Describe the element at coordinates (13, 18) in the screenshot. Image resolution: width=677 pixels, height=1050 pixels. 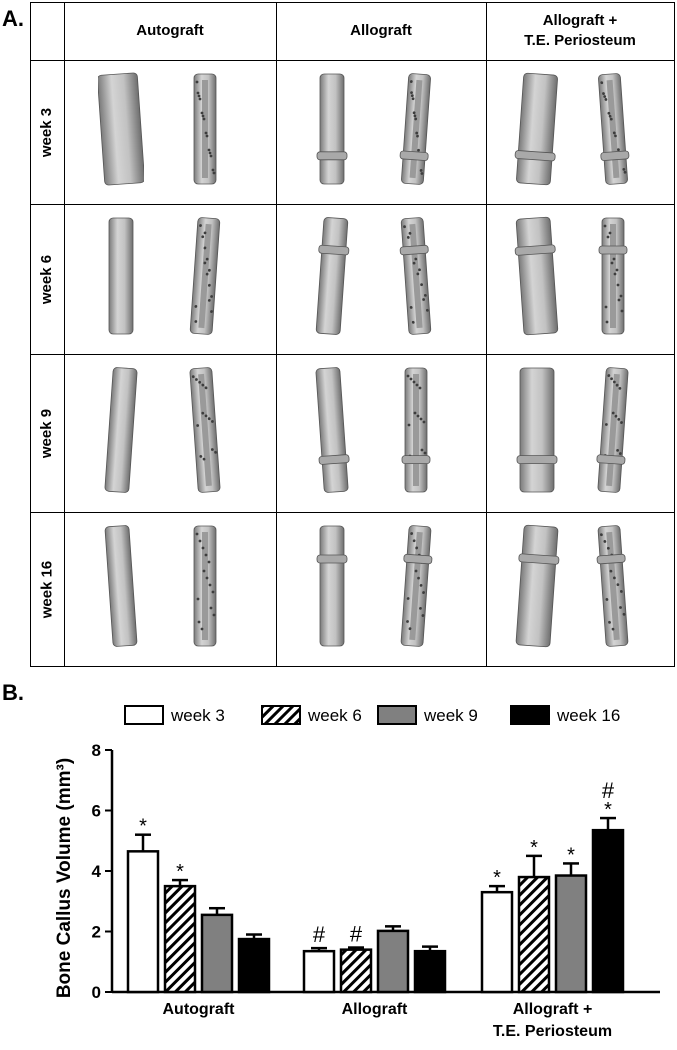
I see `panel-a-label: A.` at that location.